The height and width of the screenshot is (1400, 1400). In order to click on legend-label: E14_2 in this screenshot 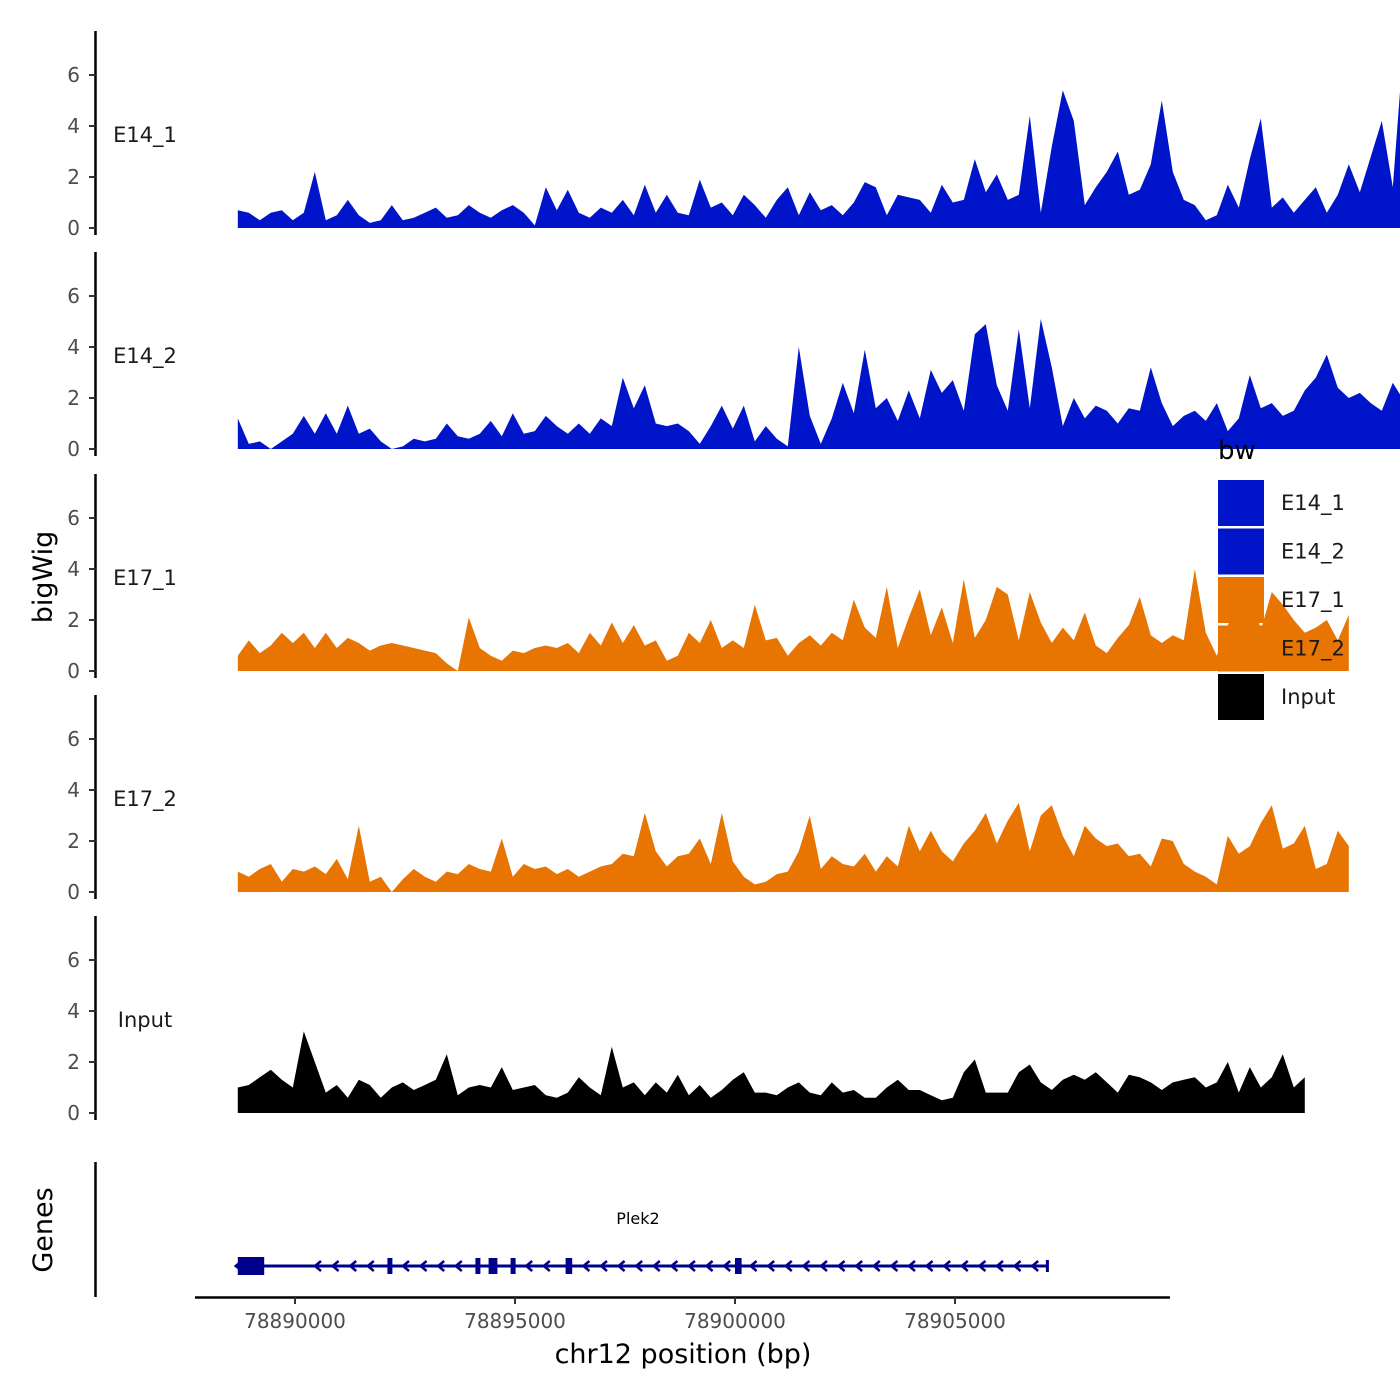, I will do `click(1313, 552)`.